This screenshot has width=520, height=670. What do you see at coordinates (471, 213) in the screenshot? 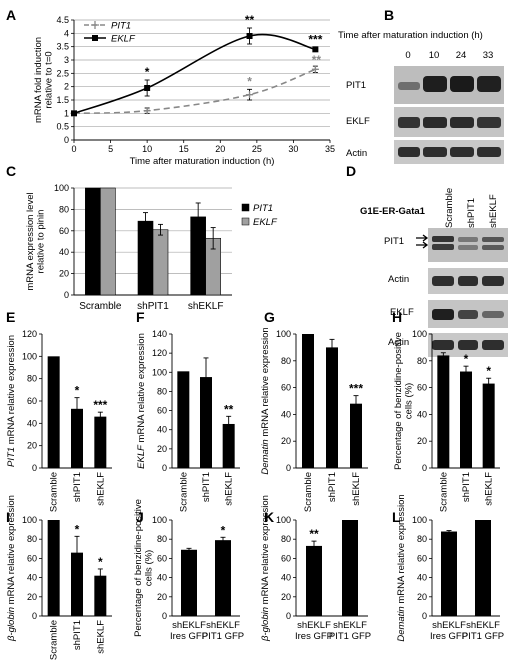
I see `blot-d-column: shPIT1` at bounding box center [471, 213].